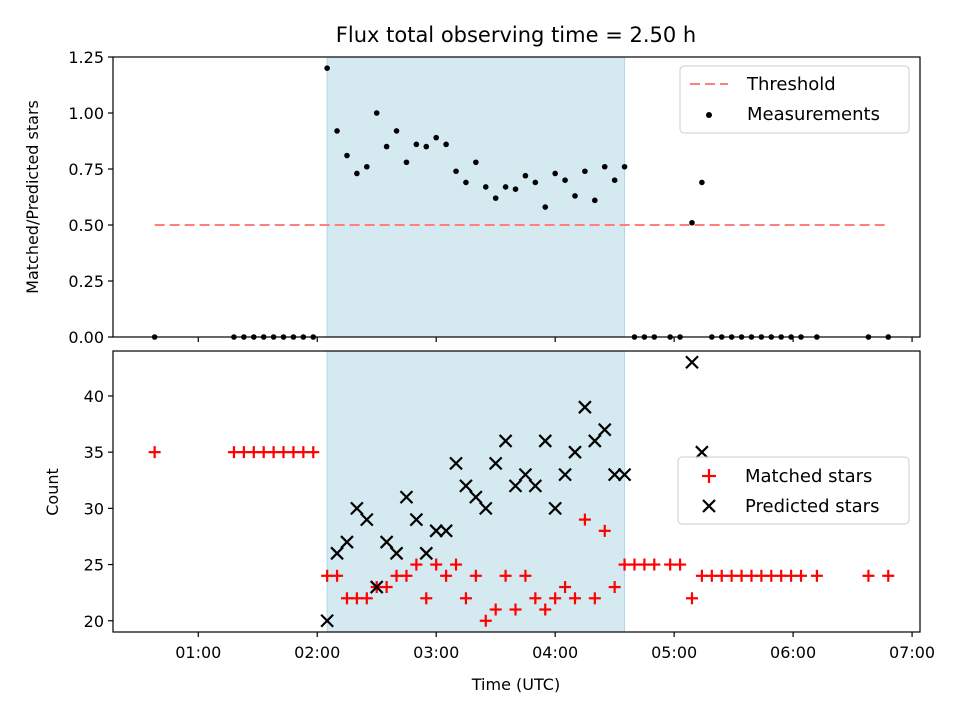 This screenshot has height=724, width=960. Describe the element at coordinates (709, 476) in the screenshot. I see `legend-matched-swatch` at that location.